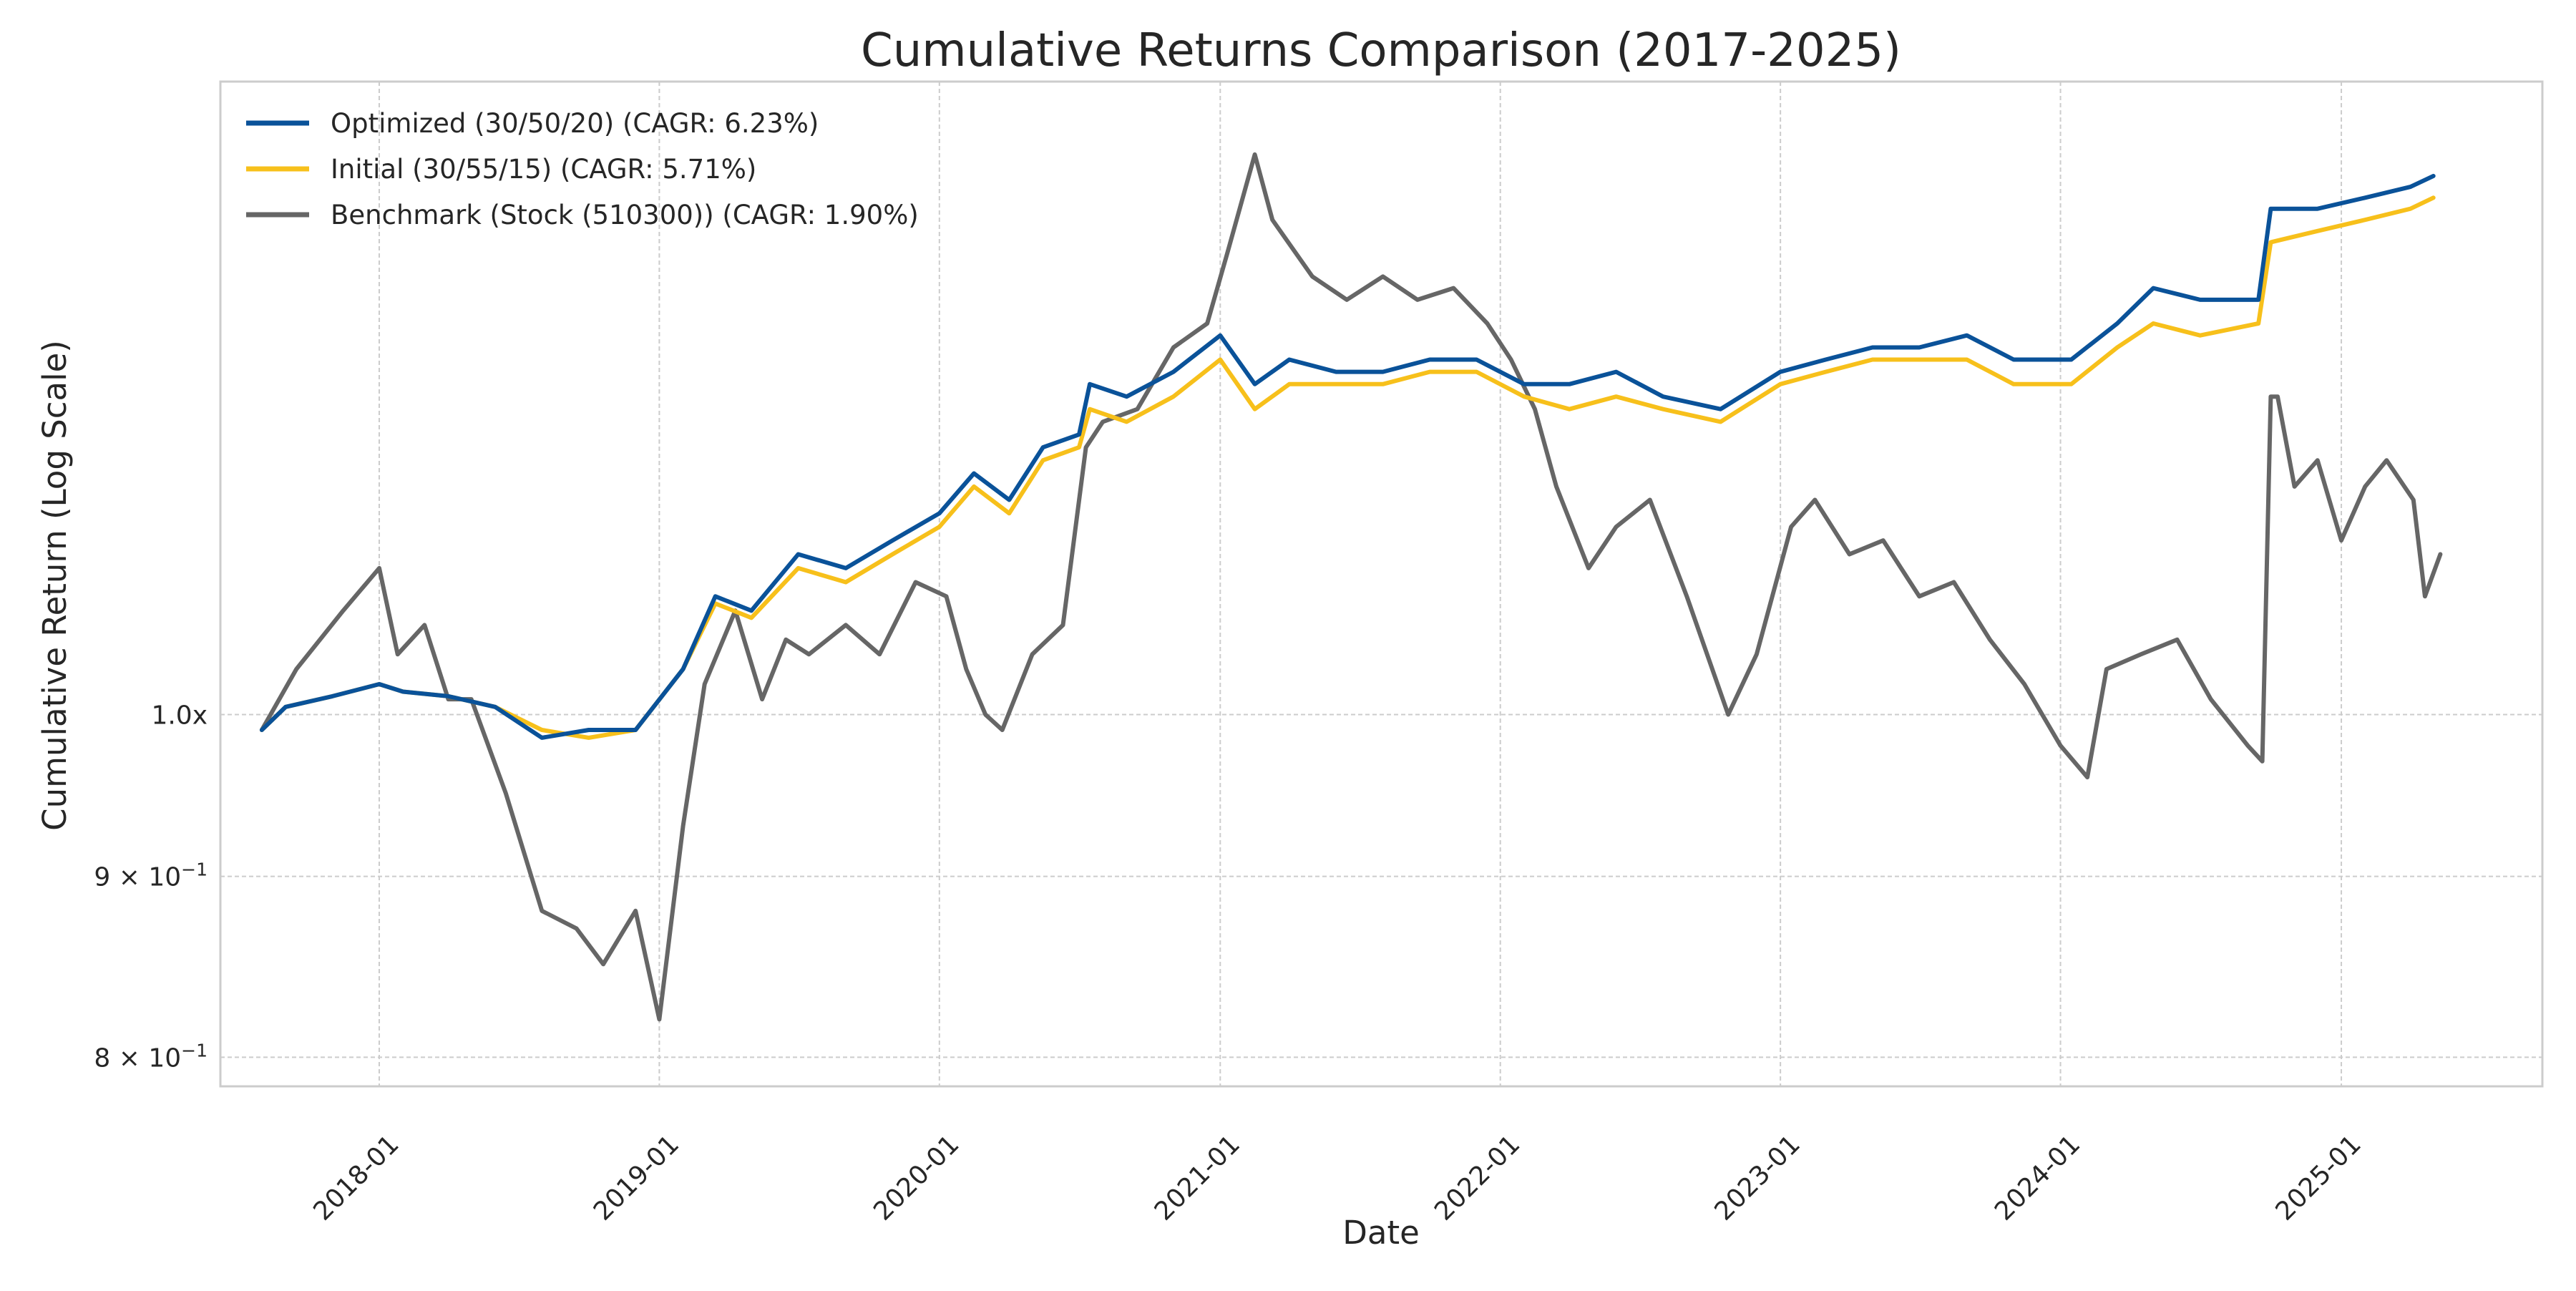 The width and height of the screenshot is (2576, 1291). What do you see at coordinates (575, 123) in the screenshot?
I see `legend-label: Optimized (30/50/20) (CAGR: 6.23%)` at bounding box center [575, 123].